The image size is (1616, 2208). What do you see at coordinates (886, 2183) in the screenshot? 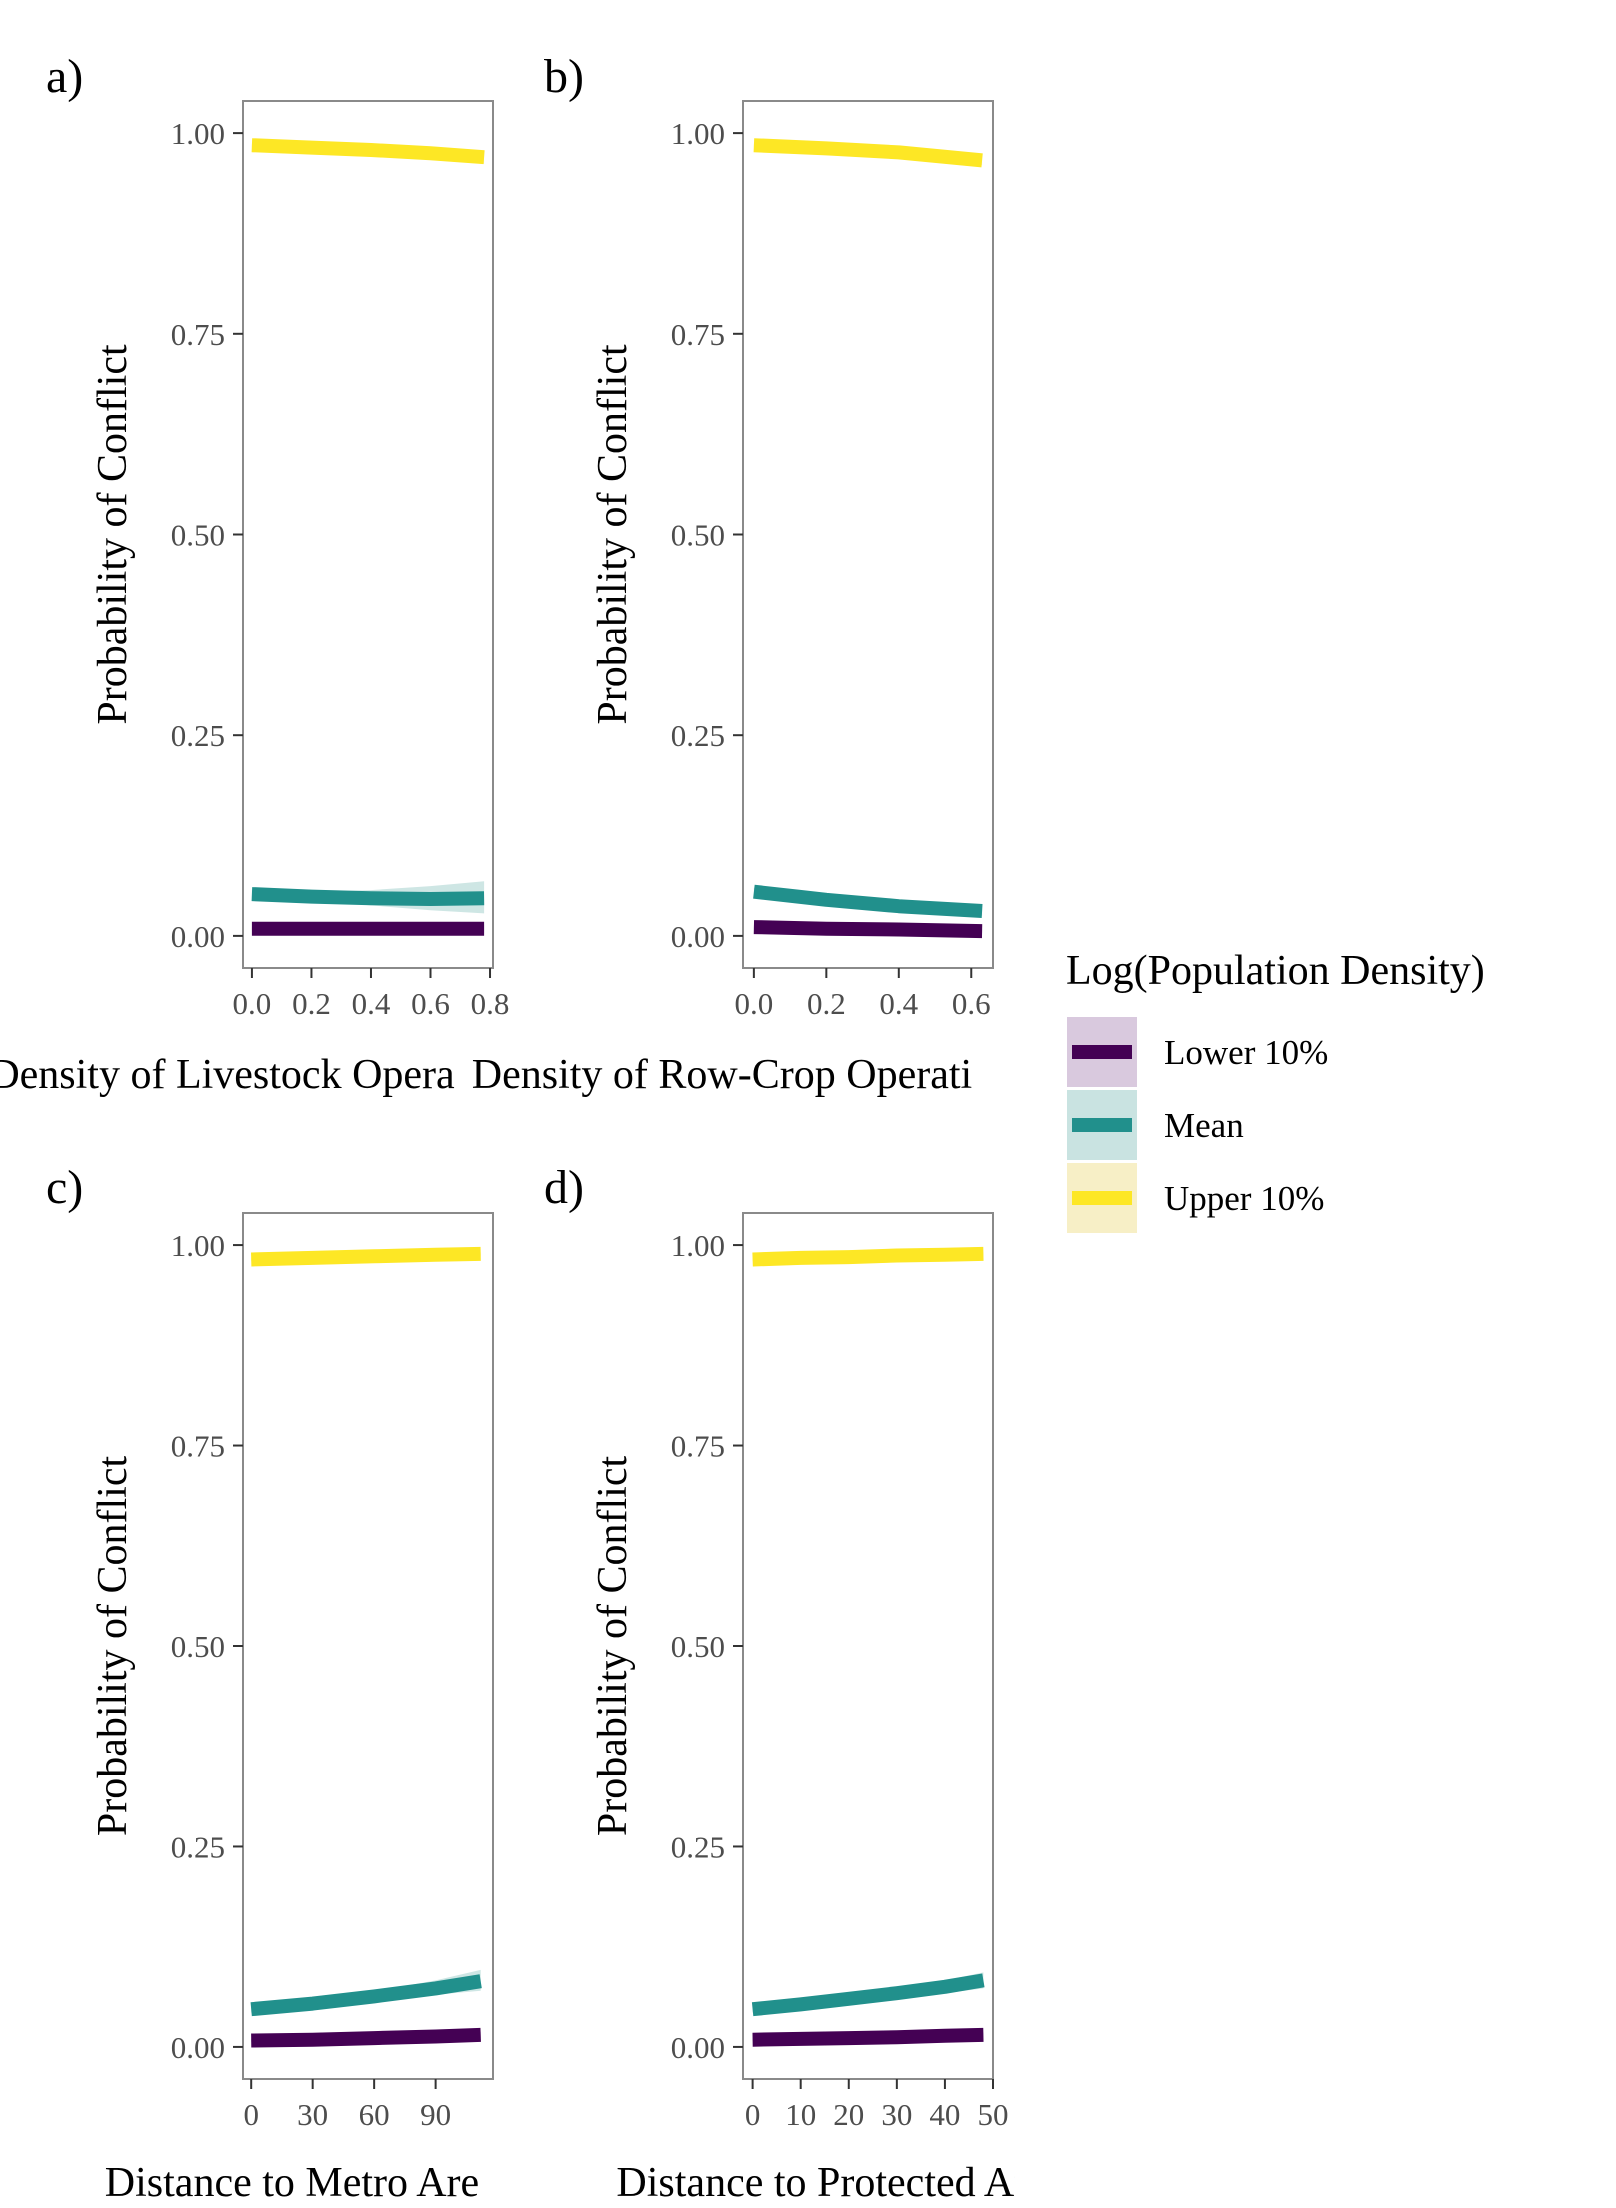
I see `x-axis-label: Distance to Protected Area (km)` at bounding box center [886, 2183].